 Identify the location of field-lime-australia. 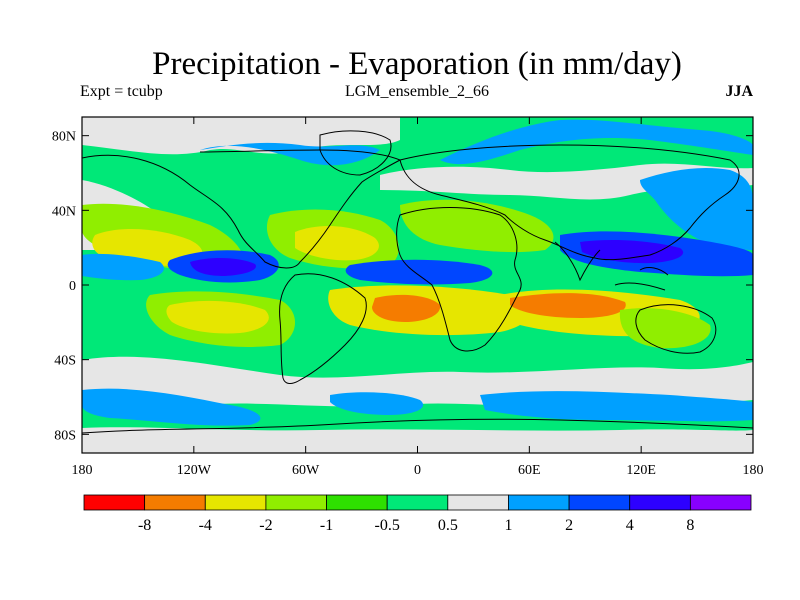
(665, 328).